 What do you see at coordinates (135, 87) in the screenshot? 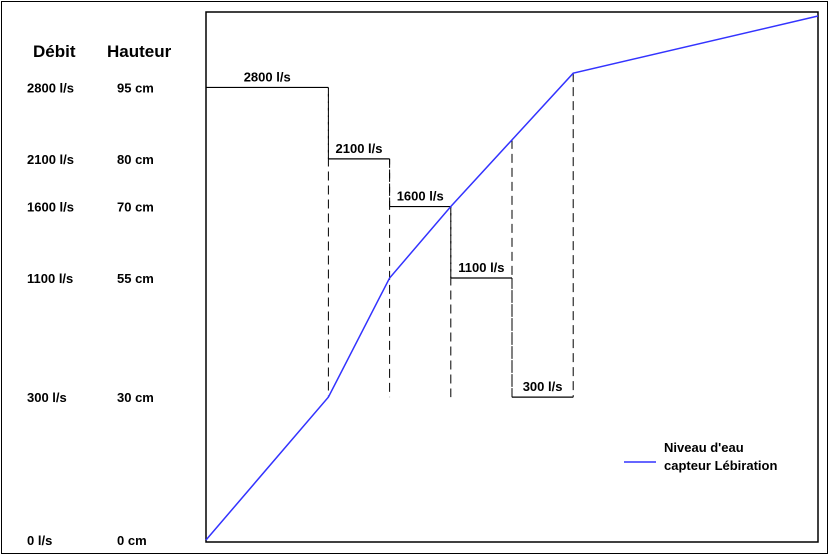
I see `y-label-hauteur: 95 cm` at bounding box center [135, 87].